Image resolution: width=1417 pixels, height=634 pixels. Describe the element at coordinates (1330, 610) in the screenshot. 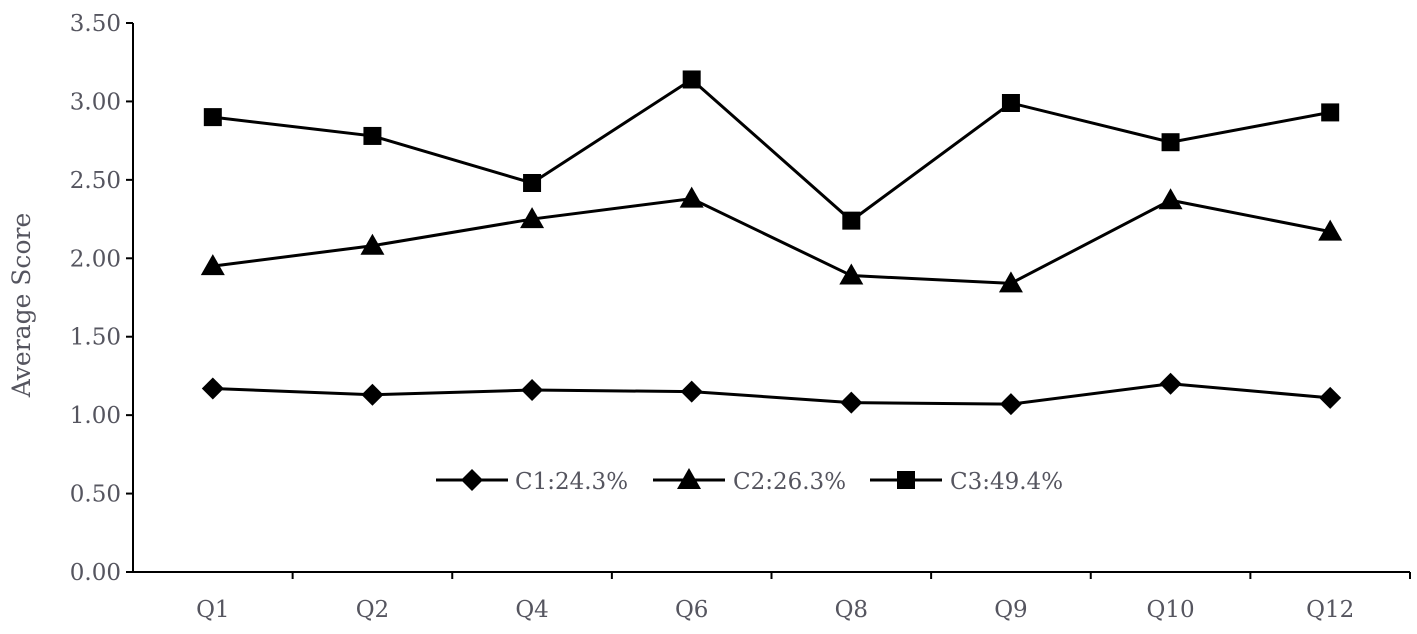

I see `x-tick-label: Q12` at that location.